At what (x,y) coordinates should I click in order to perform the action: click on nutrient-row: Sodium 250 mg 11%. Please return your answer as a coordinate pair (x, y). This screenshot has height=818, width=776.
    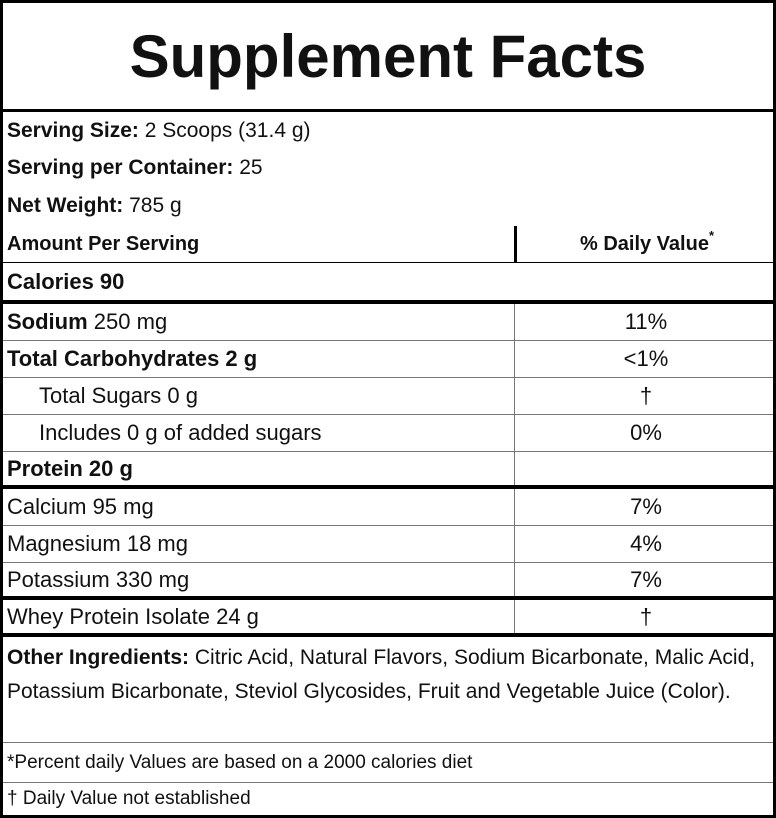
    Looking at the image, I should click on (388, 322).